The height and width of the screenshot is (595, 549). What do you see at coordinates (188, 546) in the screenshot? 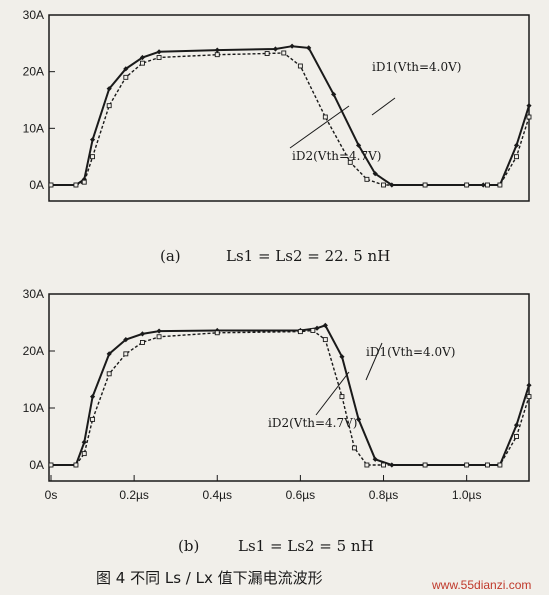
I see `caption-prefix-b: (b)` at bounding box center [188, 546].